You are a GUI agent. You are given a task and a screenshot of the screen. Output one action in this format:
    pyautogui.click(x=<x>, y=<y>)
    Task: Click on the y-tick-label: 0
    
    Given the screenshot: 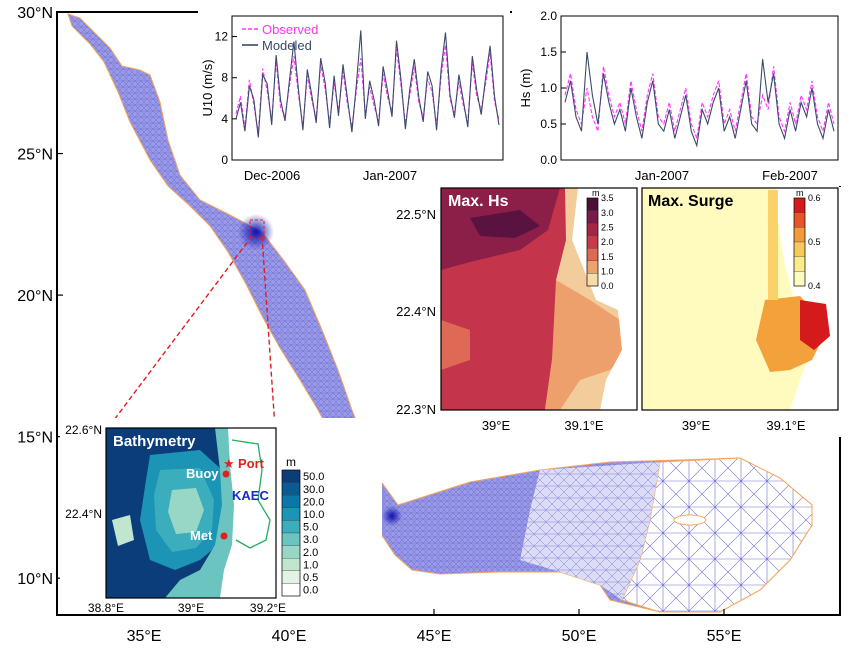 What is the action you would take?
    pyautogui.click(x=224, y=160)
    